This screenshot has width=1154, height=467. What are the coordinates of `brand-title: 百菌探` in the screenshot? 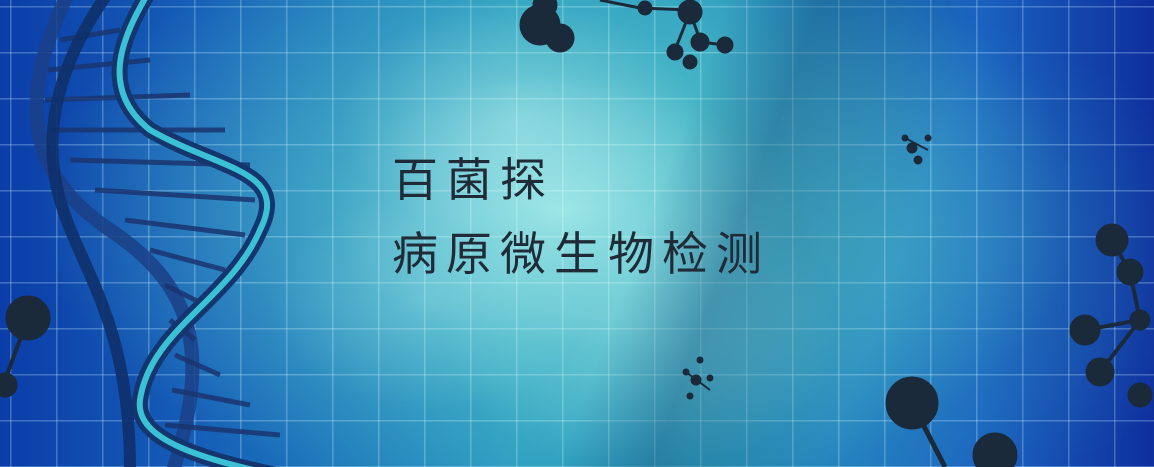 It's located at (473, 180).